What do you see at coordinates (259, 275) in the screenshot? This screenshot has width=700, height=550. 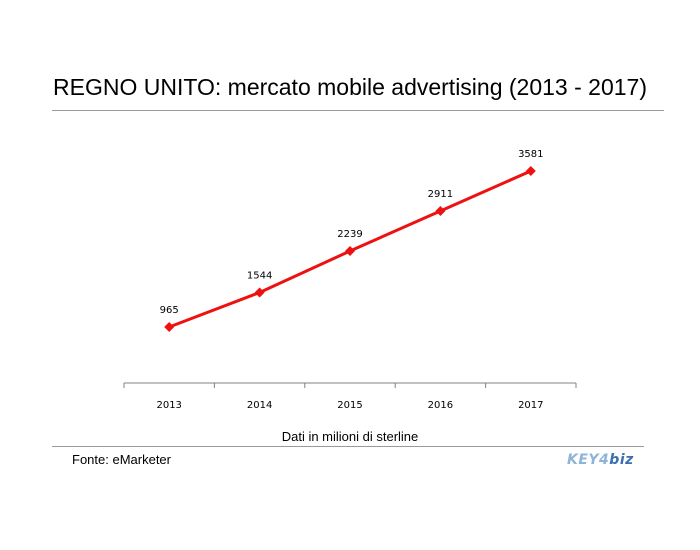 I see `data-label-2014: 1544` at bounding box center [259, 275].